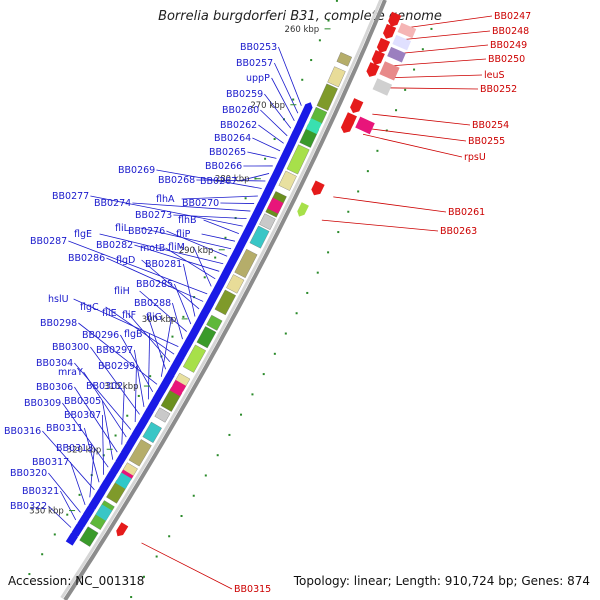 This screenshot has width=600, height=600. Describe the element at coordinates (510, 31) in the screenshot. I see `forward-gene-label: BB0248` at that location.